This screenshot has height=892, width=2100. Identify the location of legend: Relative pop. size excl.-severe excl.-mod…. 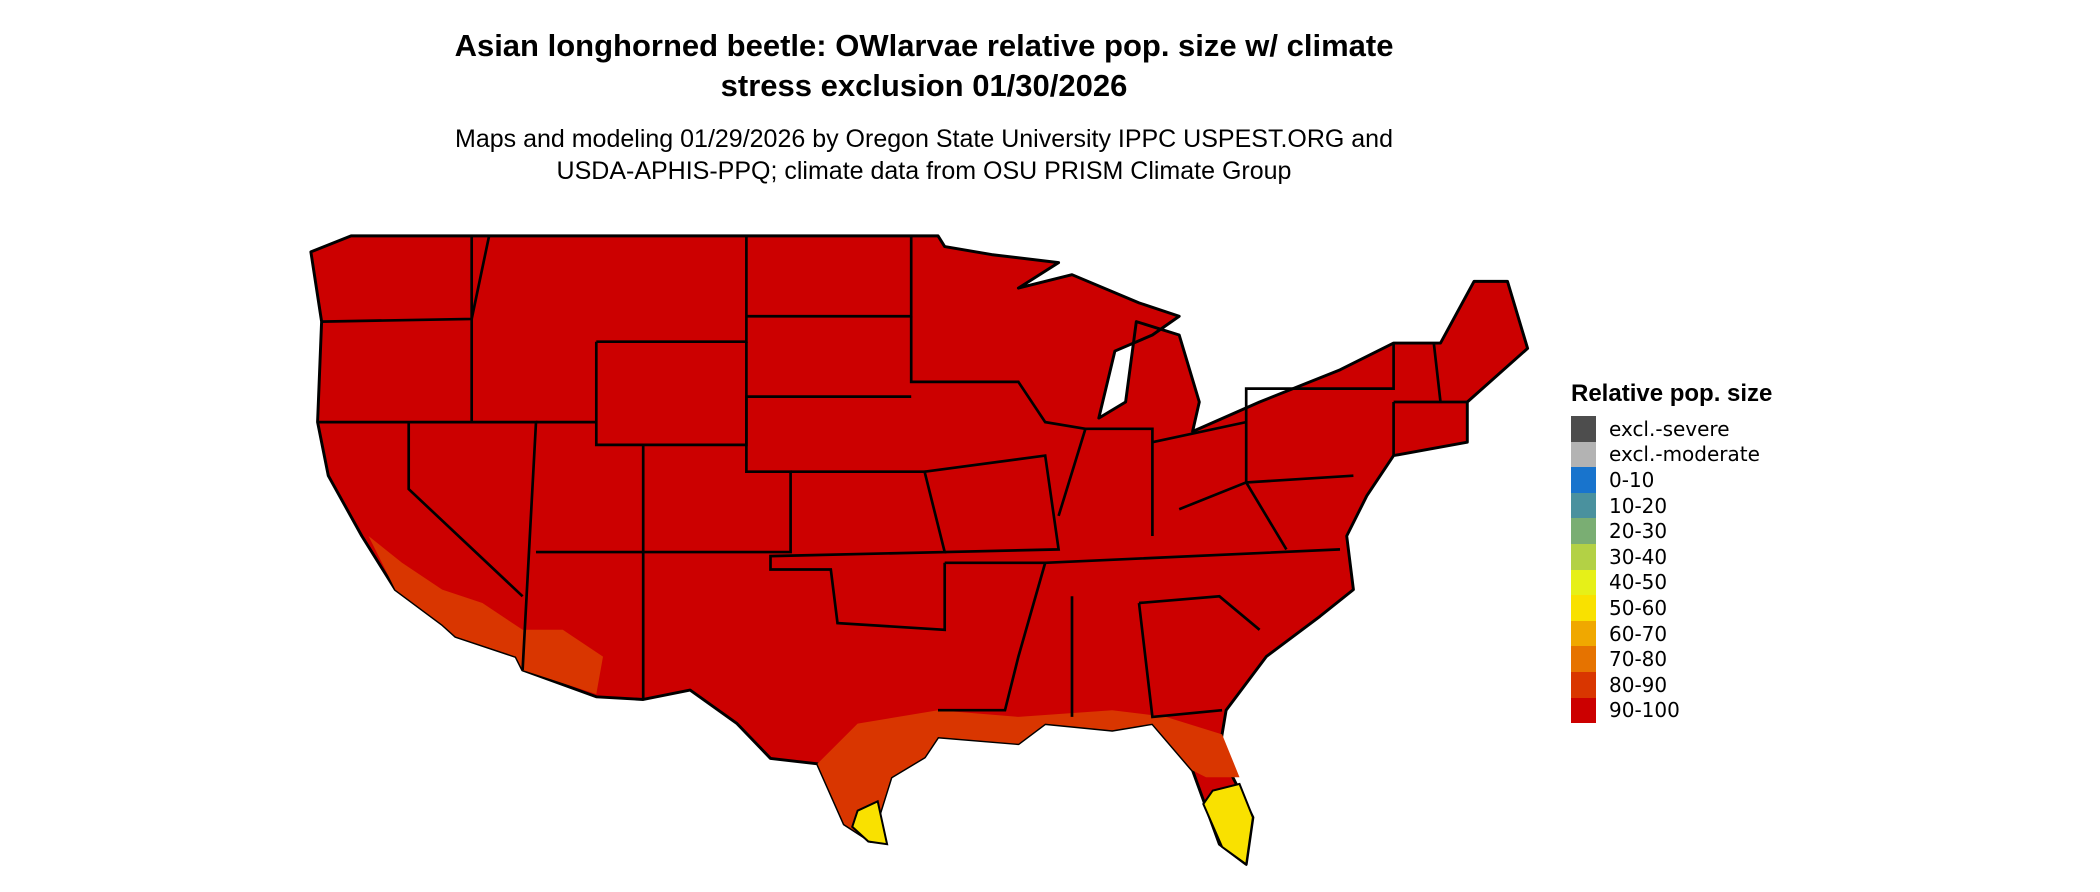
(1672, 552).